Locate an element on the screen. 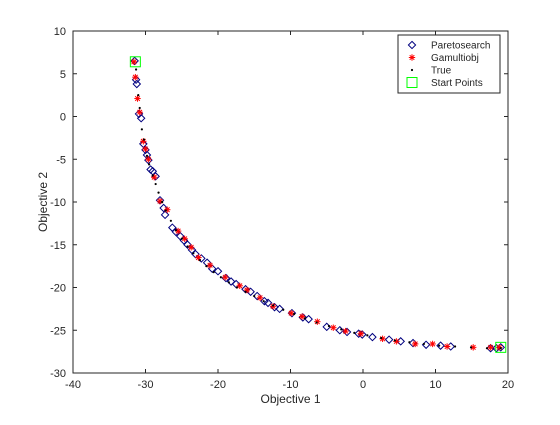  y-tick-label: -5 is located at coordinates (61, 160).